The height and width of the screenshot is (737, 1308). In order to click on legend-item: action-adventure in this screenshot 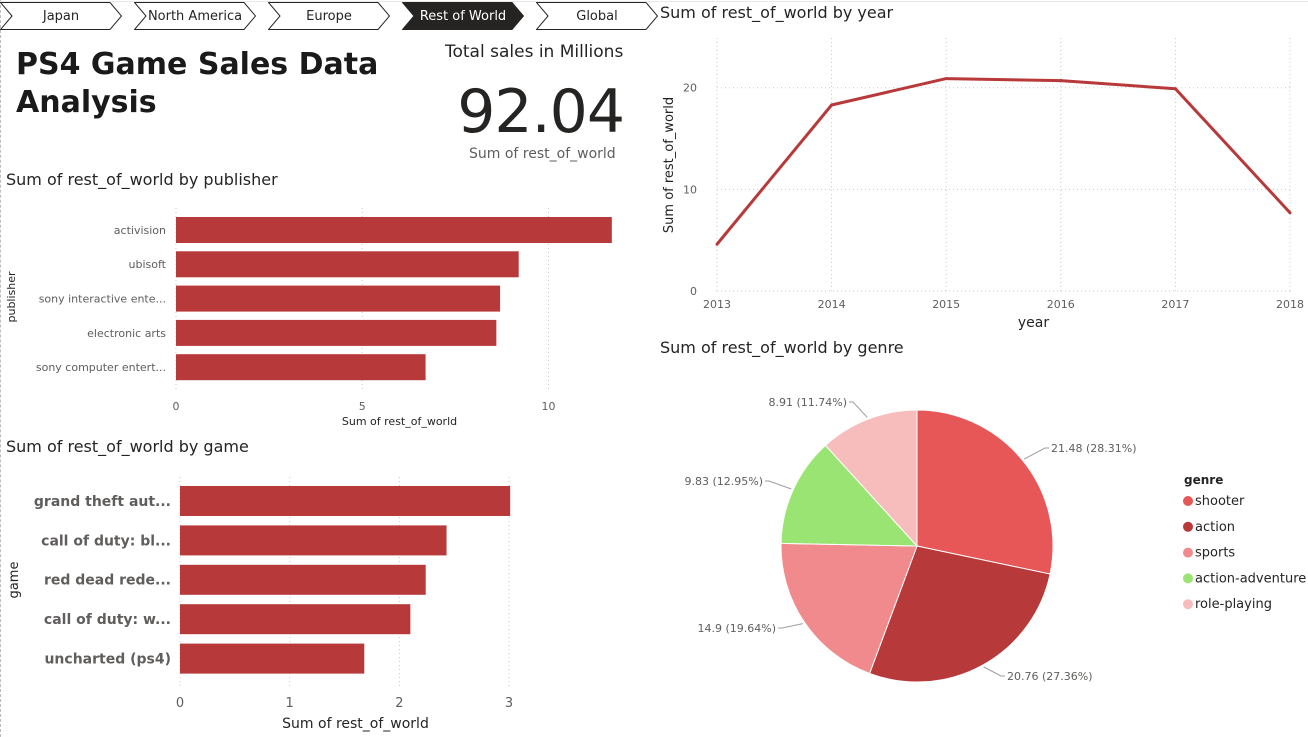, I will do `click(1250, 578)`.